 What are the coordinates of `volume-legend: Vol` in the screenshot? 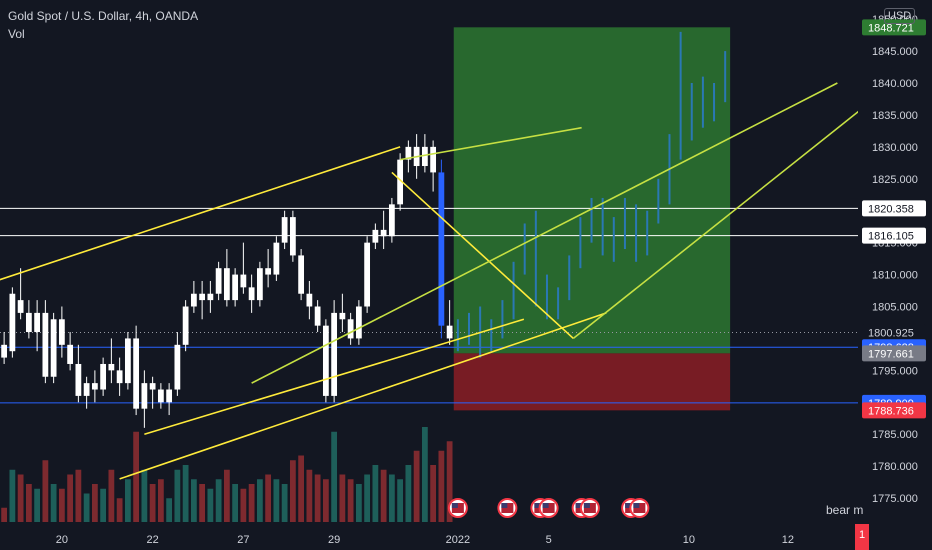 It's located at (16, 34).